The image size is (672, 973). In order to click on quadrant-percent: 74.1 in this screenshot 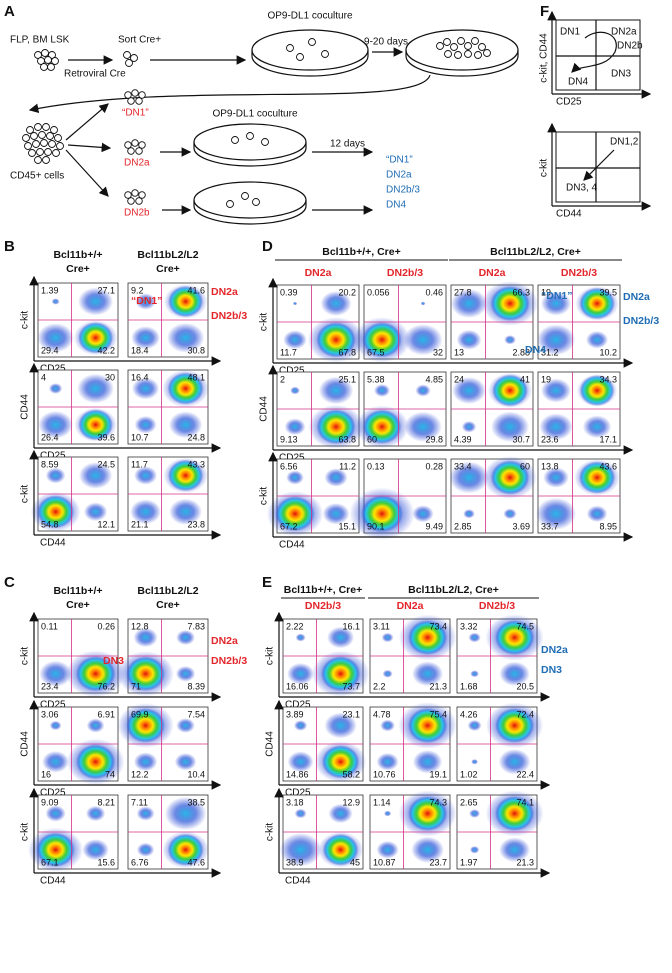, I will do `click(525, 802)`.